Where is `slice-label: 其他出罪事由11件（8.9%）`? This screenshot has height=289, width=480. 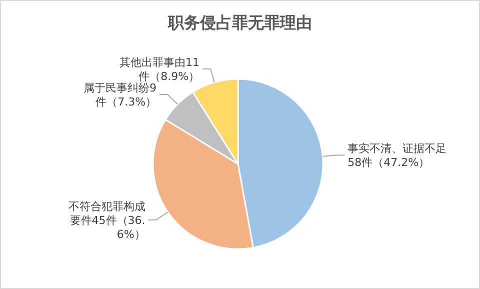
slice-label: 其他出罪事由11件（8.9%） is located at coordinates (160, 69).